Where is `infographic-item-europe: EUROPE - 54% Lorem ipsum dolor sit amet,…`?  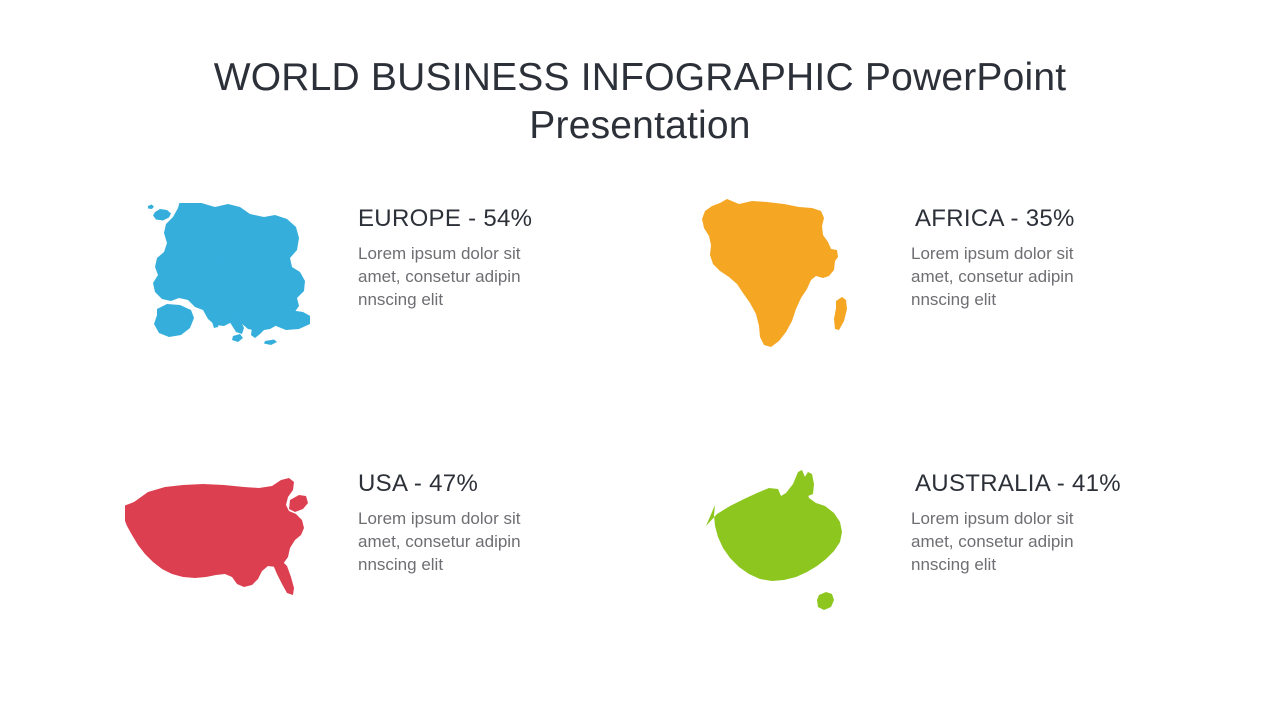 infographic-item-europe: EUROPE - 54% Lorem ipsum dolor sit amet,… is located at coordinates (380, 280).